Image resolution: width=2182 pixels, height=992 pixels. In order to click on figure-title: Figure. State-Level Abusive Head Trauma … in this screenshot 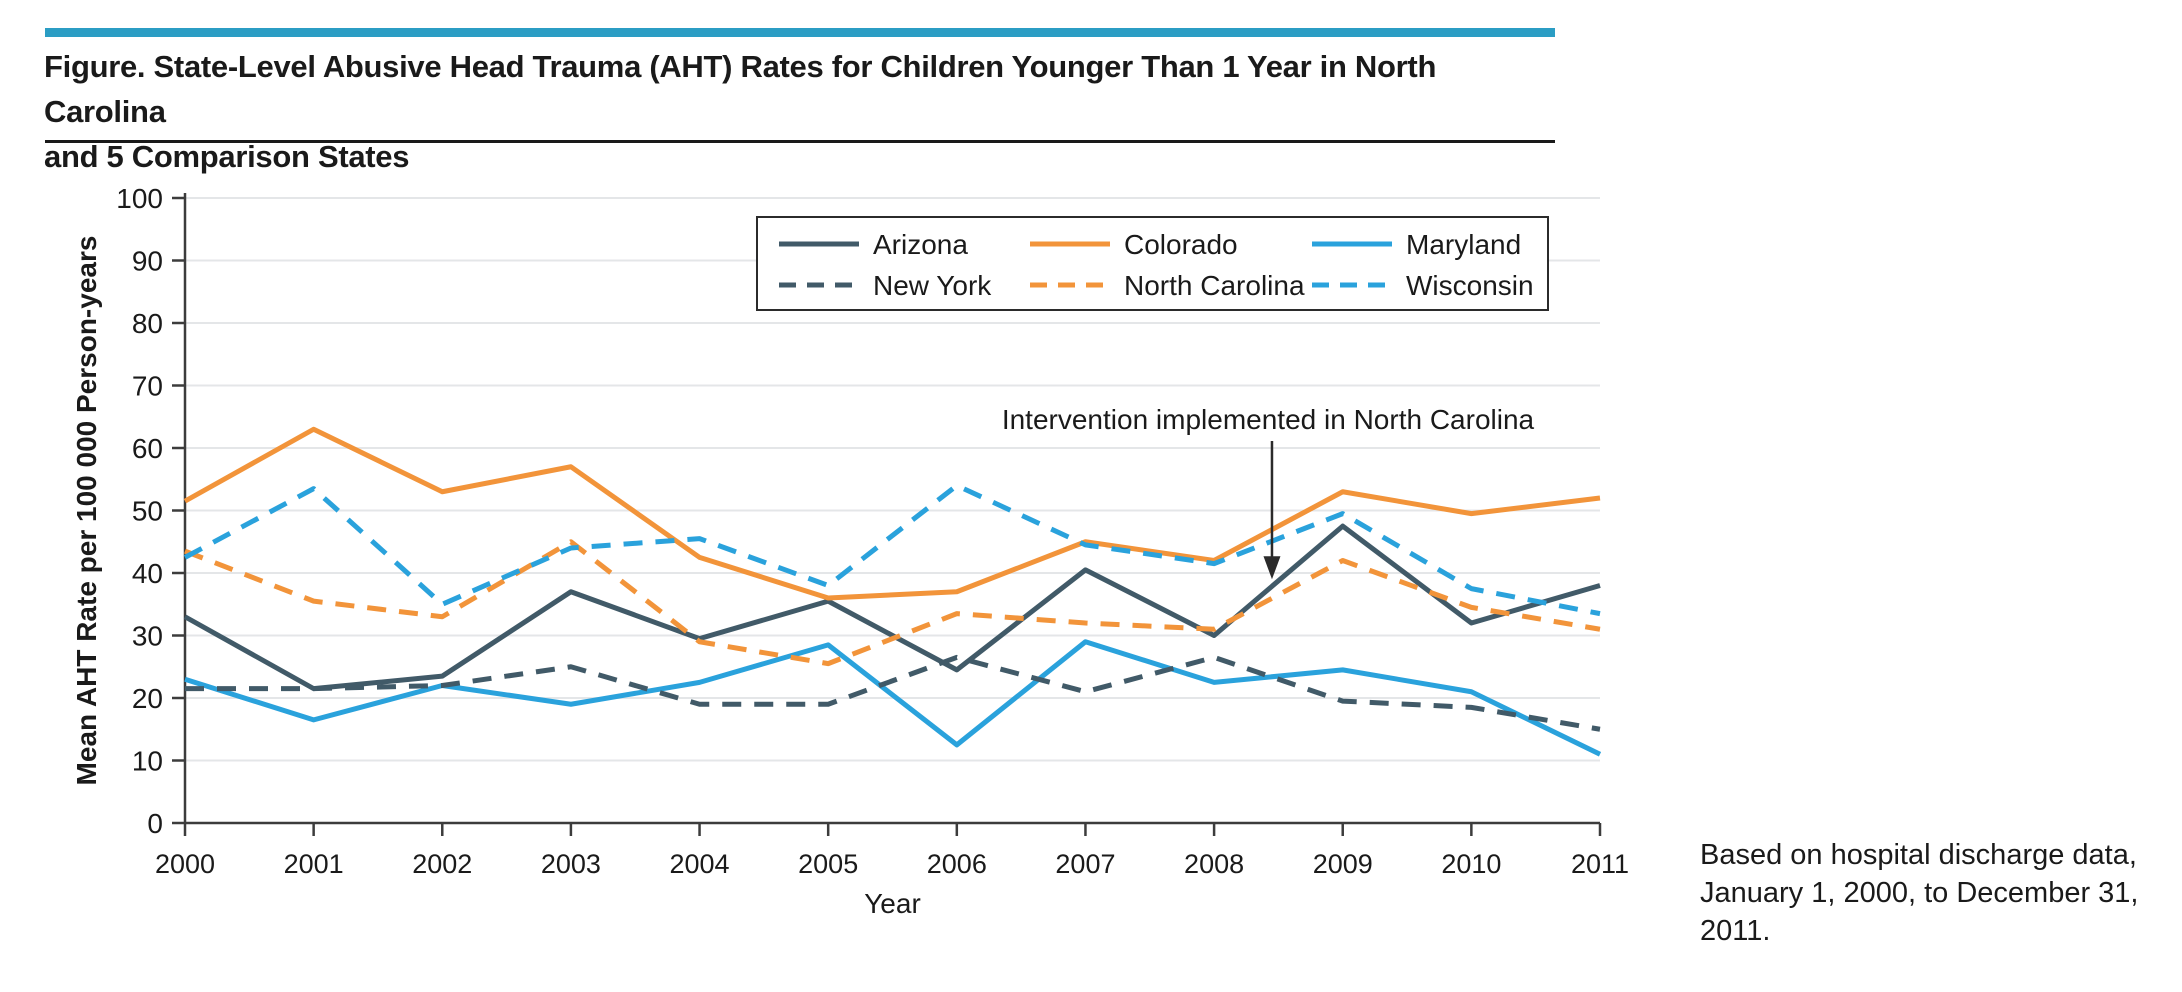, I will do `click(799, 111)`.